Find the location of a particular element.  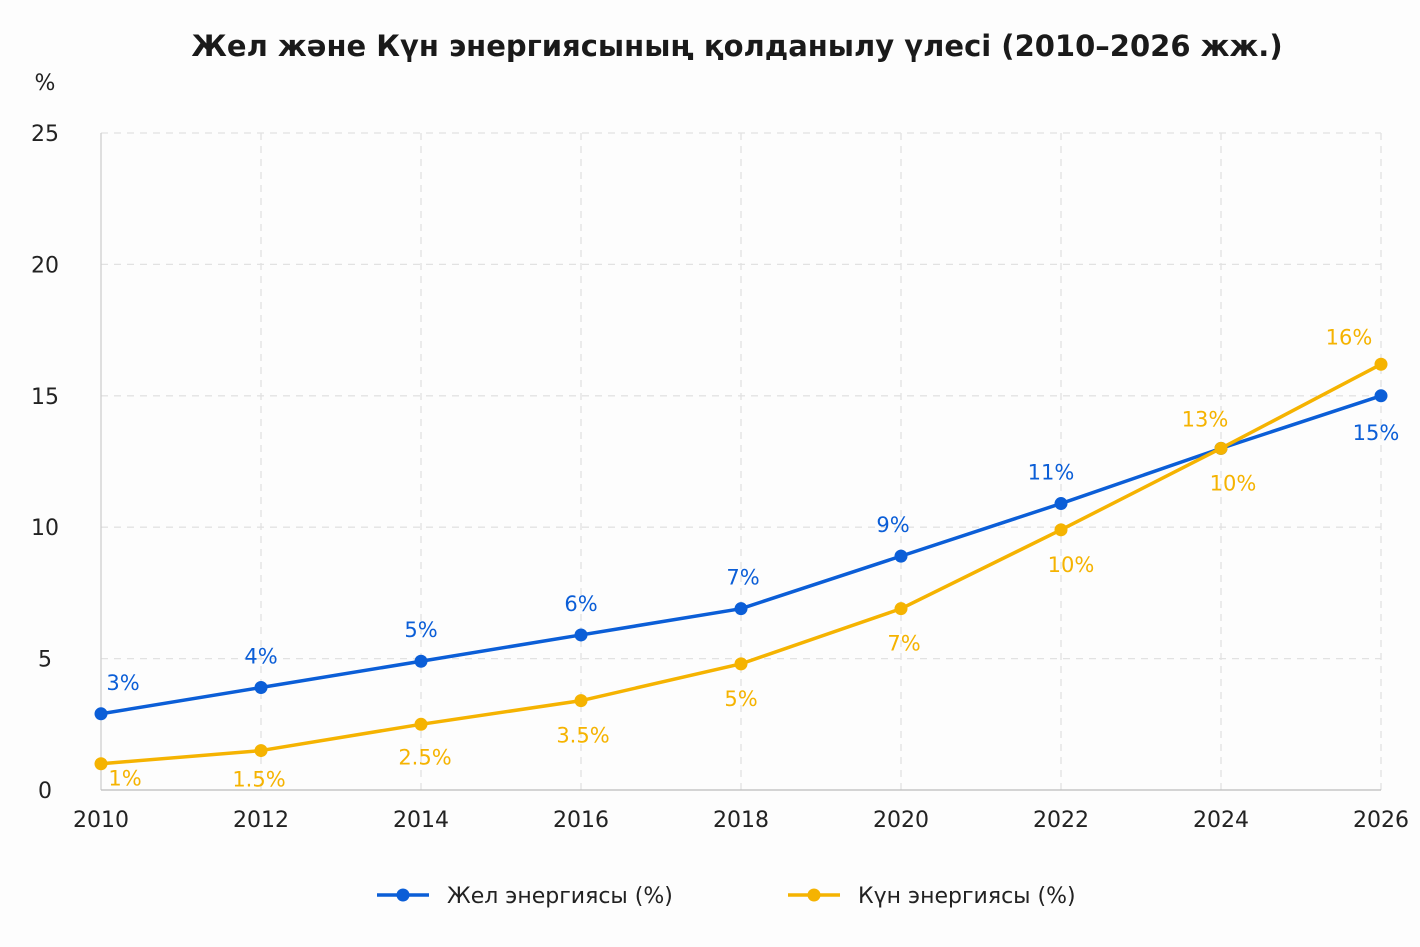

x-tick-label: 2022 is located at coordinates (1061, 820).